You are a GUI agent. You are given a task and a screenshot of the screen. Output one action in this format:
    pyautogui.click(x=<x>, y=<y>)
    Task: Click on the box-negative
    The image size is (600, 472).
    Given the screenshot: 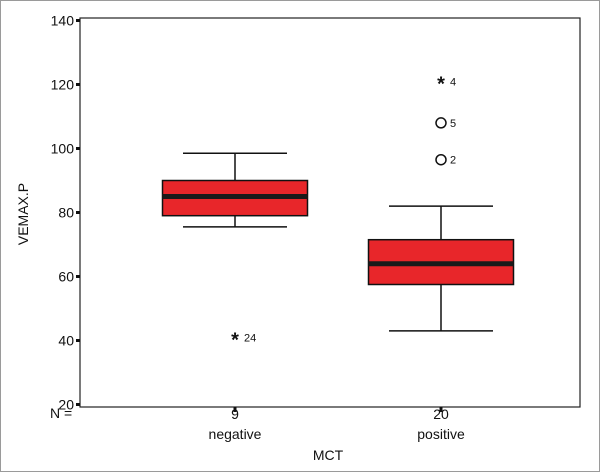 What is the action you would take?
    pyautogui.click(x=235, y=190)
    